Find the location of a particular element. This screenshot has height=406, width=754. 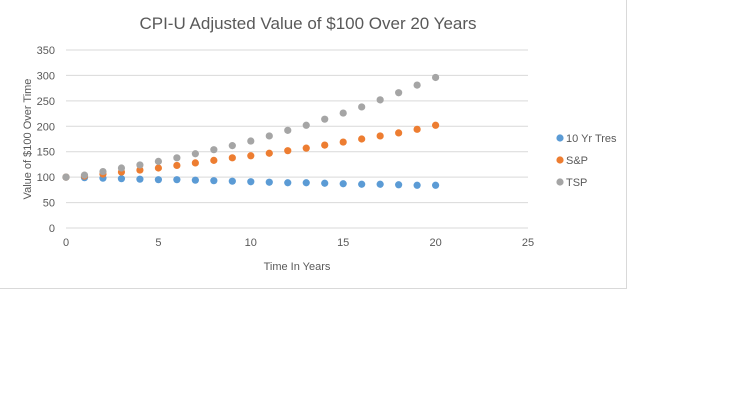

y-tick-label: 250 is located at coordinates (46, 102).